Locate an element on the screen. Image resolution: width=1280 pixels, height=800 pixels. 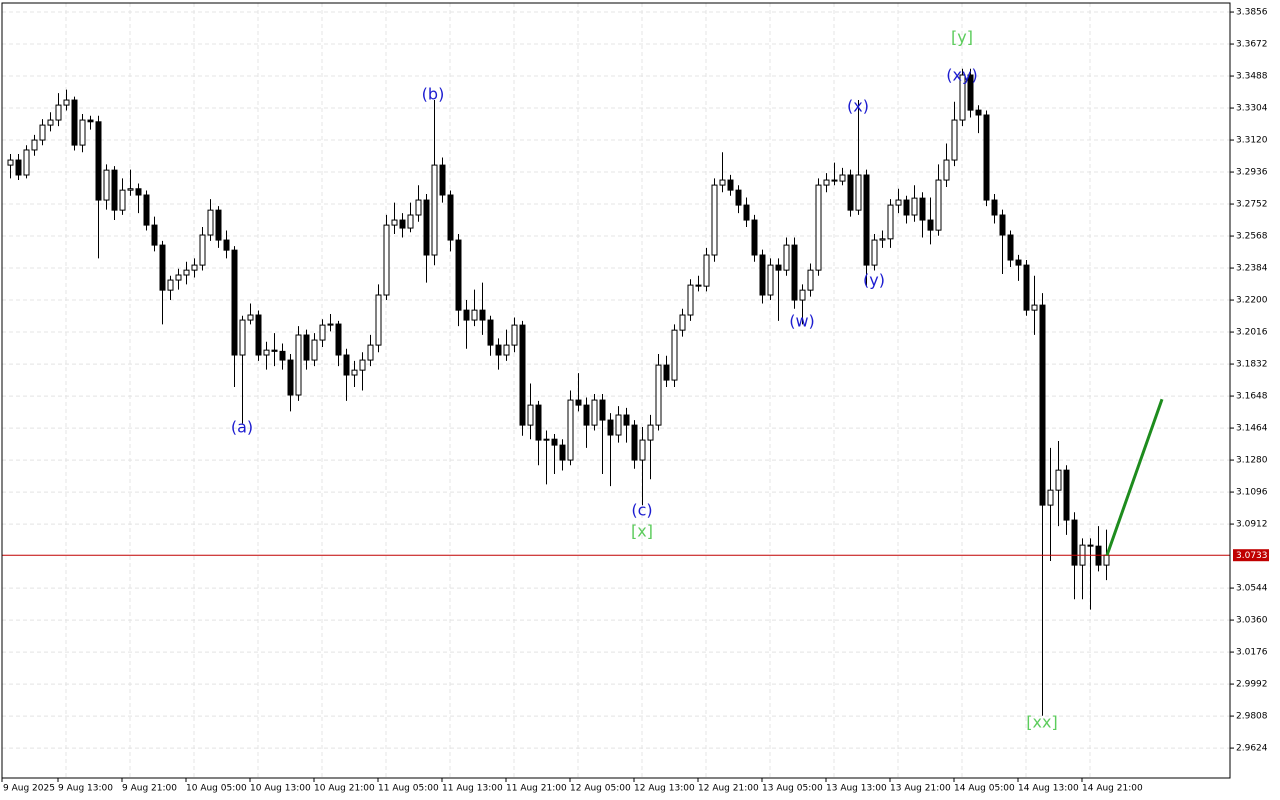
x-tick-label: 12 Aug 13:00 is located at coordinates (664, 789).